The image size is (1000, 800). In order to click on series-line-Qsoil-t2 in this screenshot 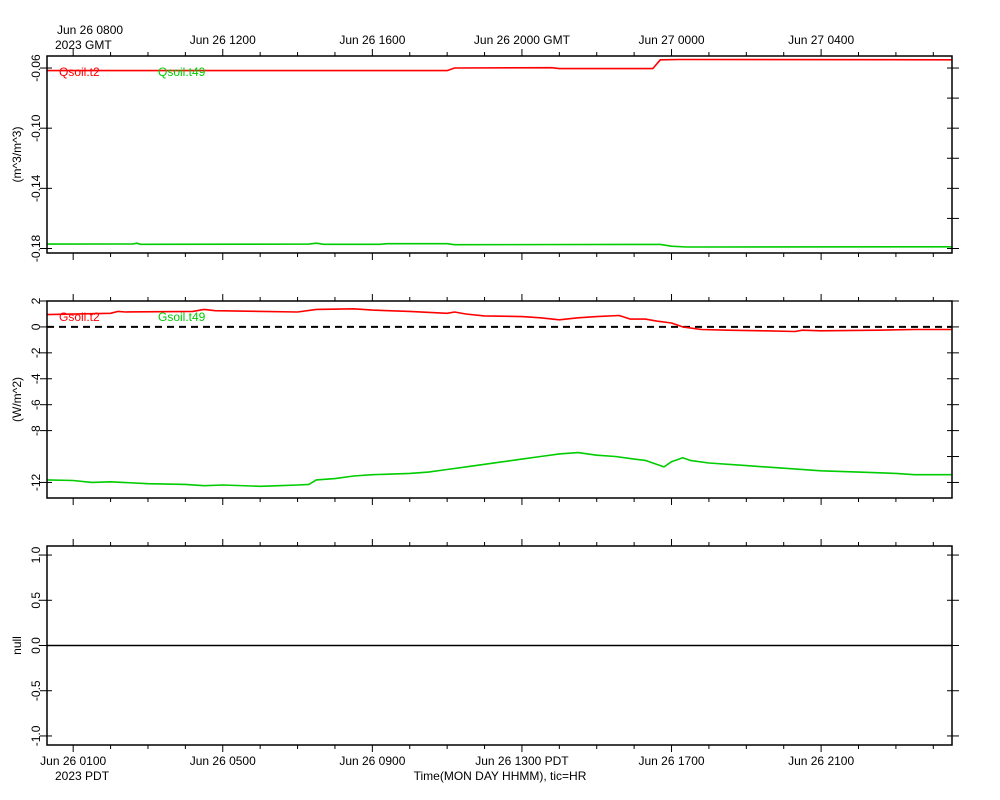, I will do `click(500, 65)`.